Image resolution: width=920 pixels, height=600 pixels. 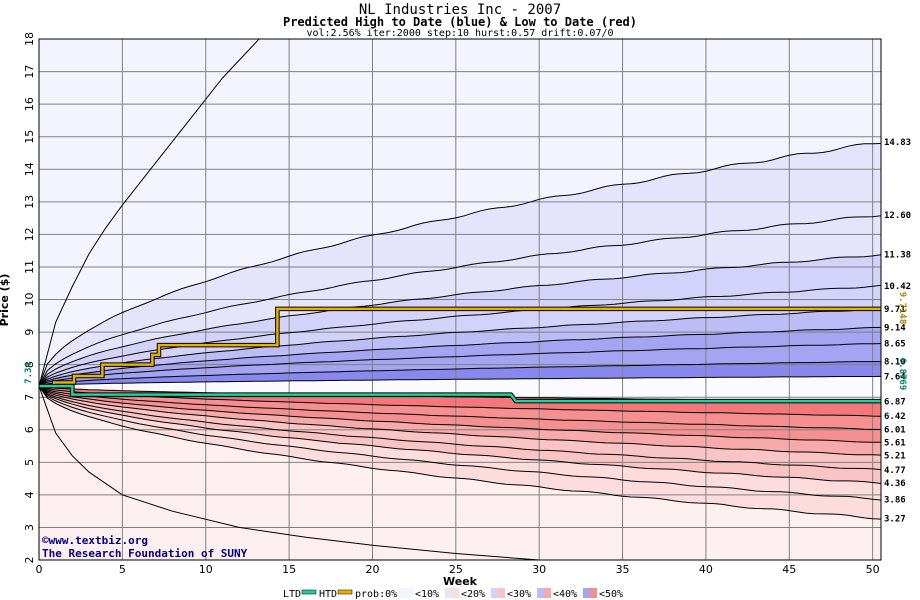 I want to click on legend: LTD HTD prob:0% <10% <20% <30% <40% <50%, so click(x=453, y=594).